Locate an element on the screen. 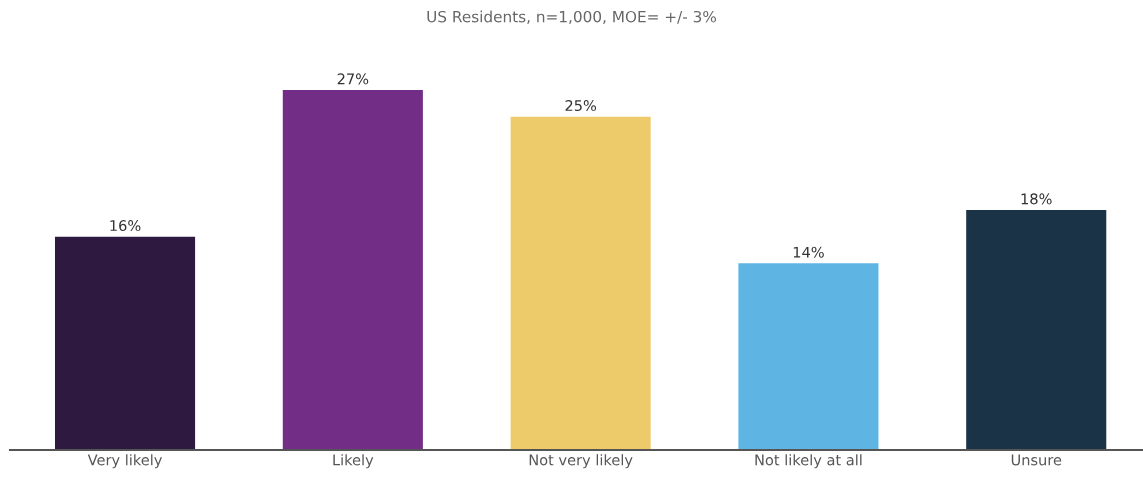  chart-title: US Residents, n=1,000, MOE= +/- 3% is located at coordinates (572, 17).